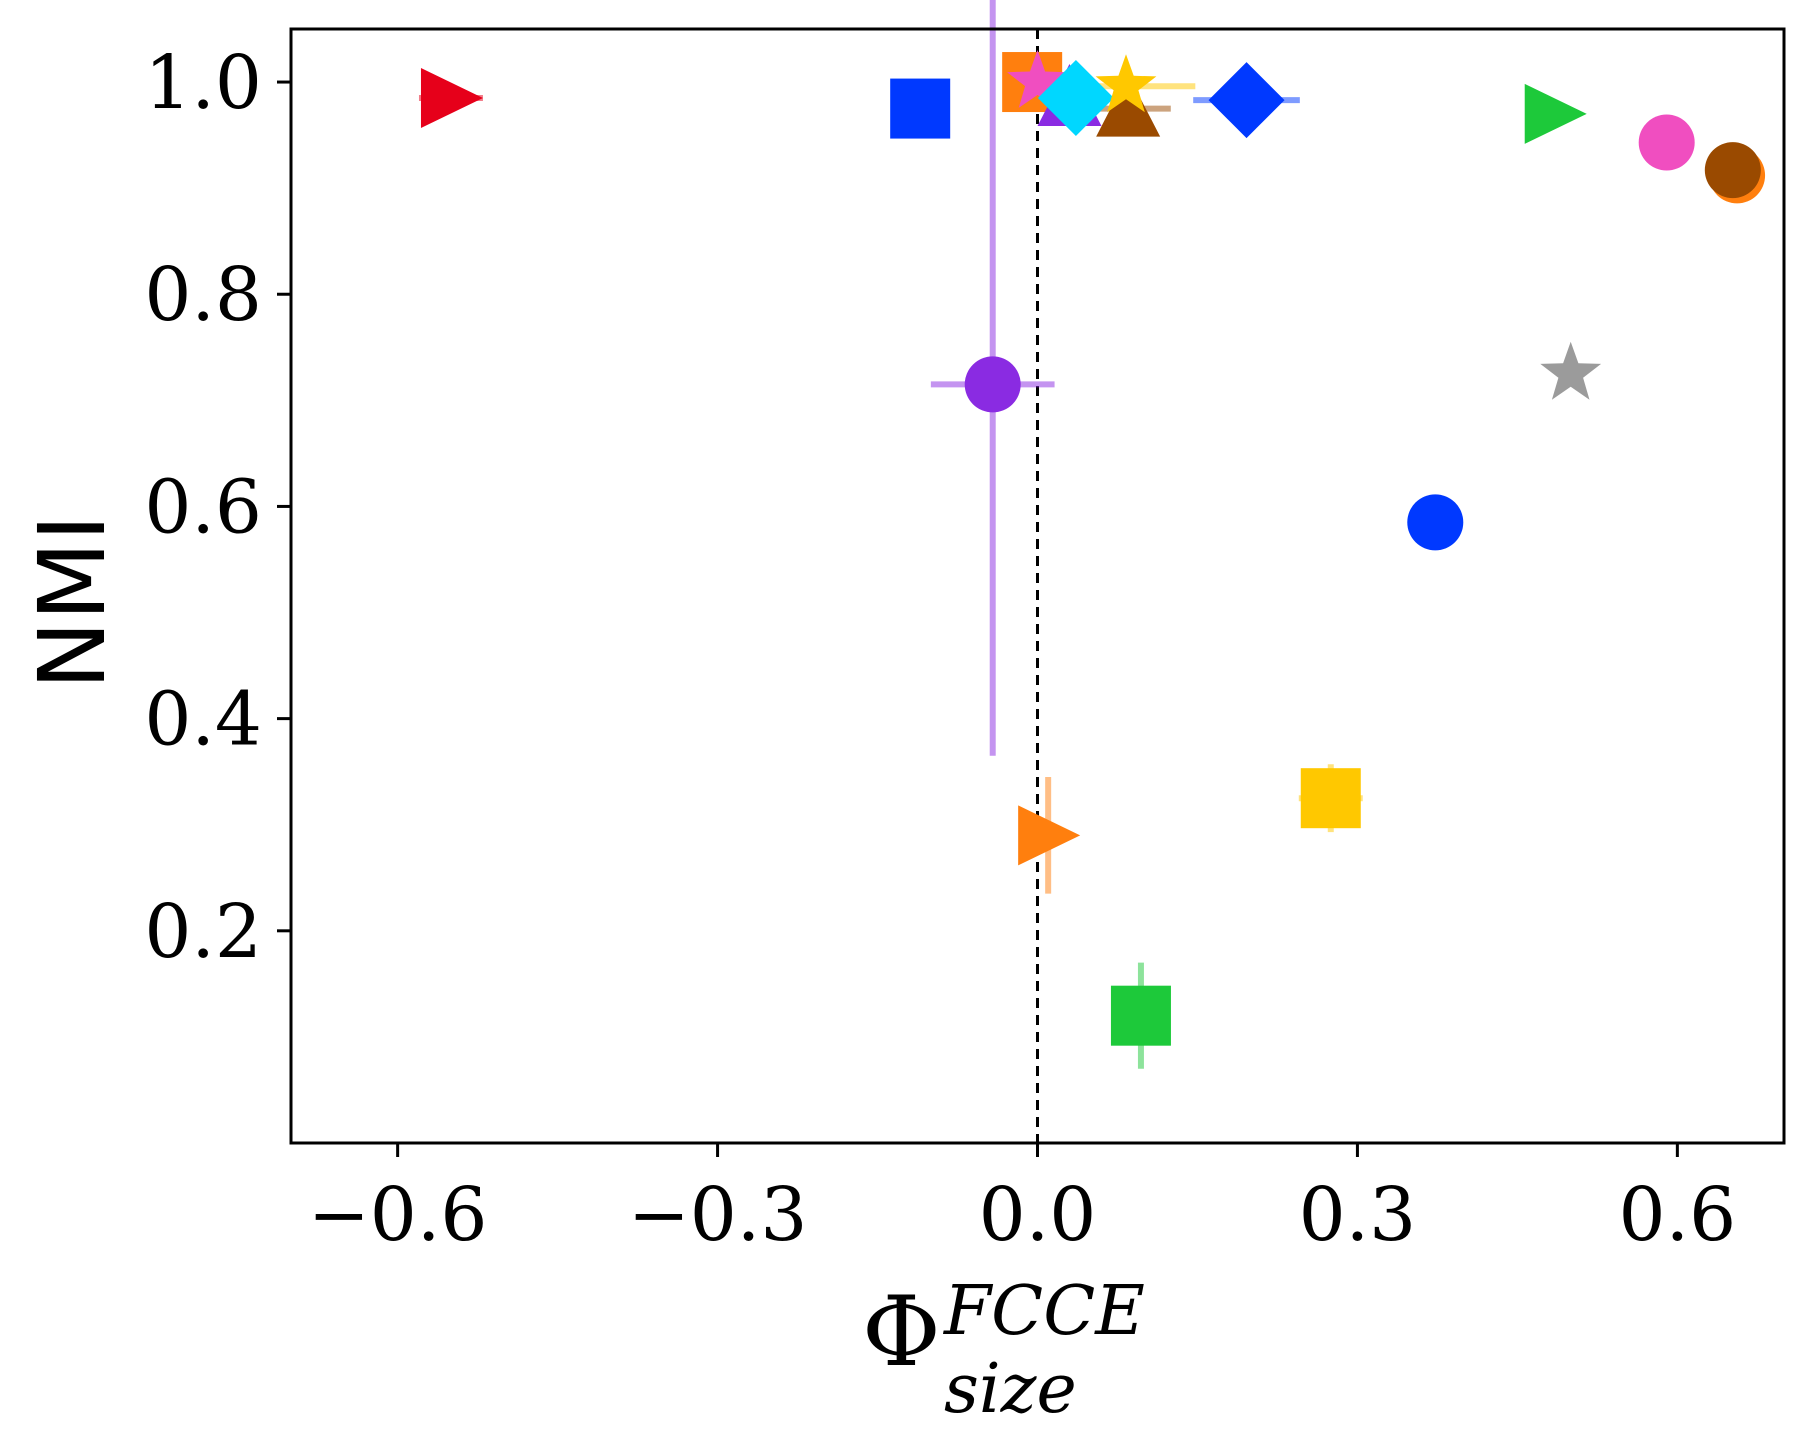 Image resolution: width=1808 pixels, height=1439 pixels. What do you see at coordinates (72, 601) in the screenshot?
I see `y-axis-label: NMI` at bounding box center [72, 601].